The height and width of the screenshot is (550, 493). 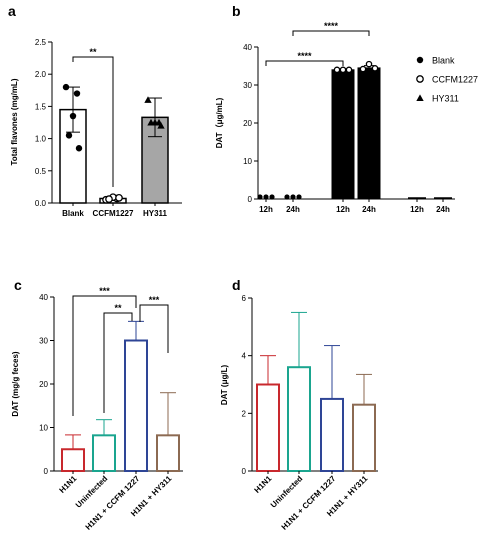 What do you see at coordinates (15, 384) in the screenshot?
I see `y-axis-label: DAT (mg/g feces)` at bounding box center [15, 384].